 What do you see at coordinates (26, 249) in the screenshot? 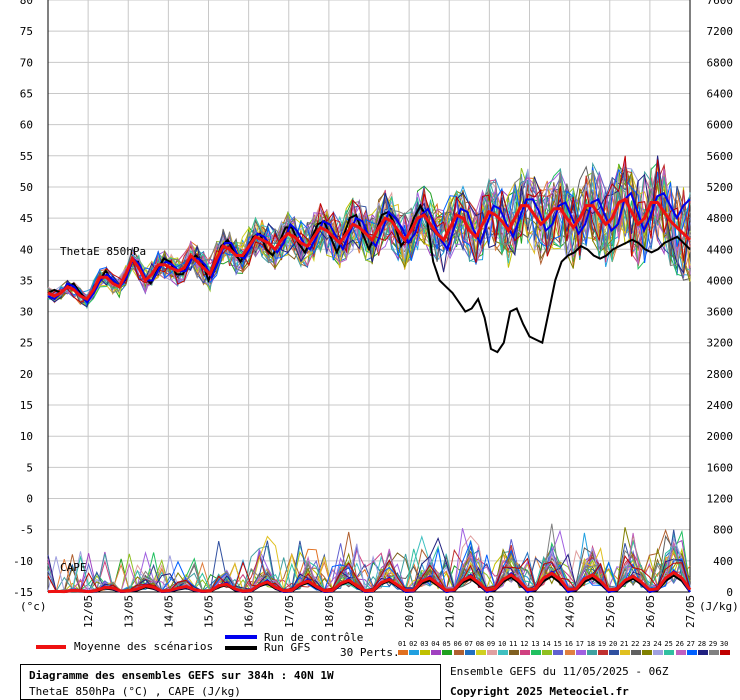
I see `y-left-tick: 40` at bounding box center [26, 249].